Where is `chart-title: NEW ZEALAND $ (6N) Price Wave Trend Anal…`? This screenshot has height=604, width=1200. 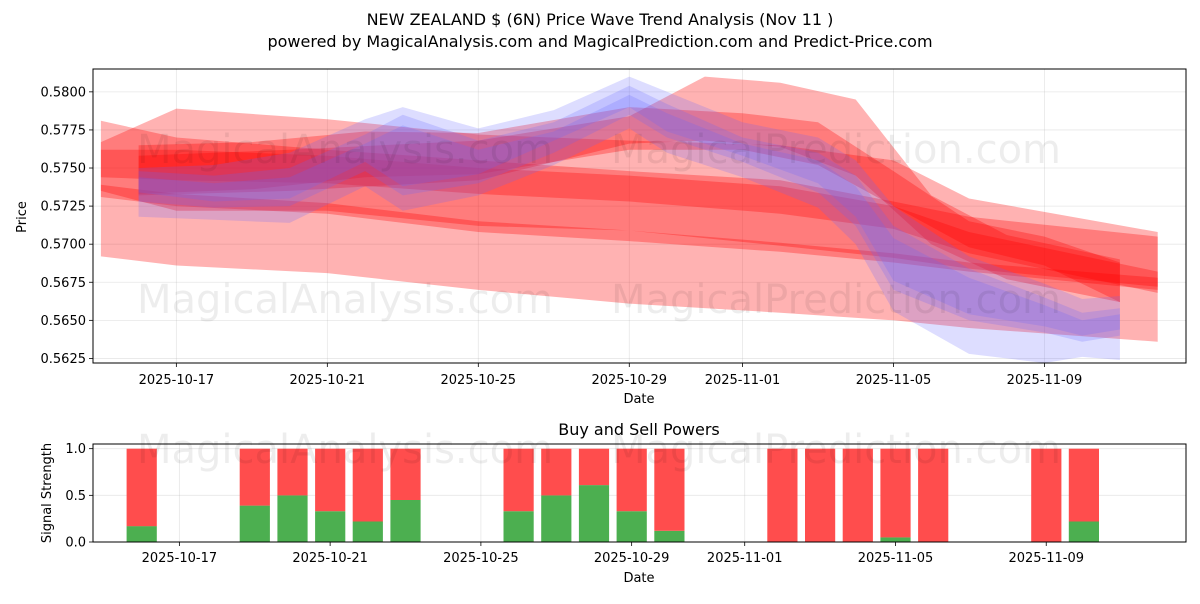
chart-title: NEW ZEALAND $ (6N) Price Wave Trend Anal… is located at coordinates (600, 19).